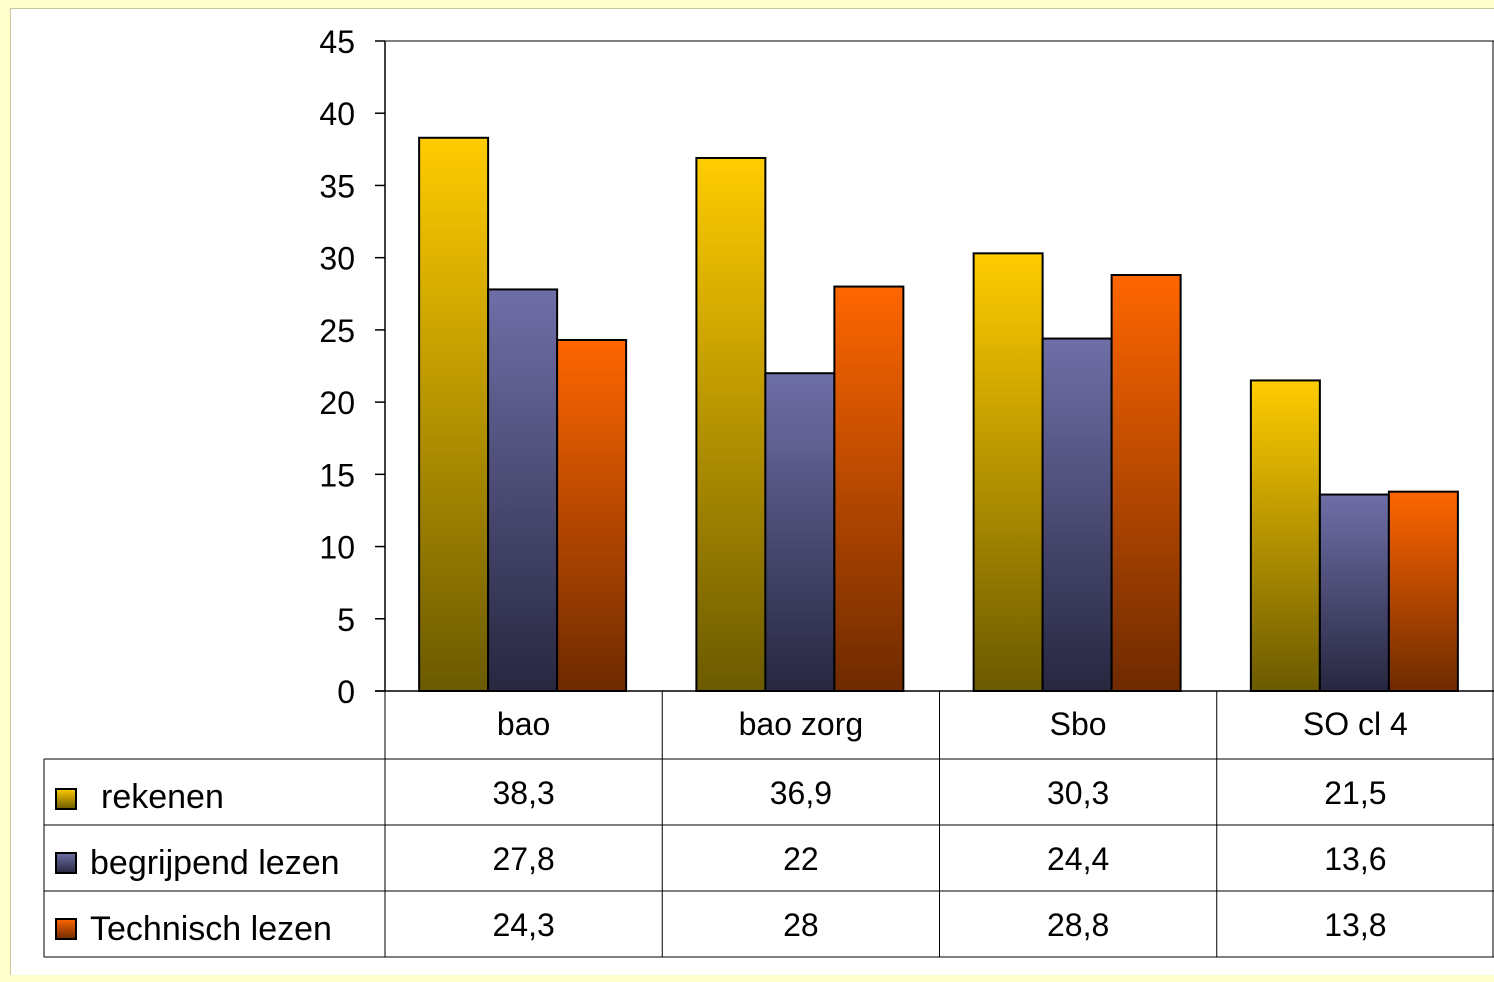 This screenshot has width=1494, height=982. I want to click on legend-key-begrijpend-lezen, so click(66, 863).